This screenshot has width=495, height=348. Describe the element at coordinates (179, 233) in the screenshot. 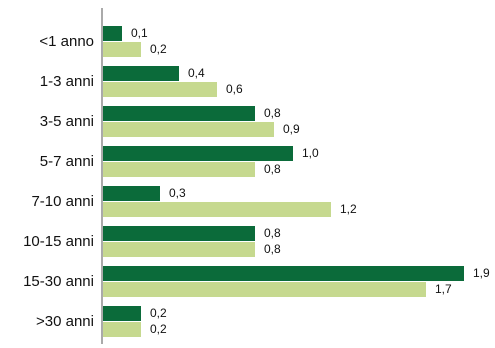

I see `bar-series1-10-15-anni` at that location.